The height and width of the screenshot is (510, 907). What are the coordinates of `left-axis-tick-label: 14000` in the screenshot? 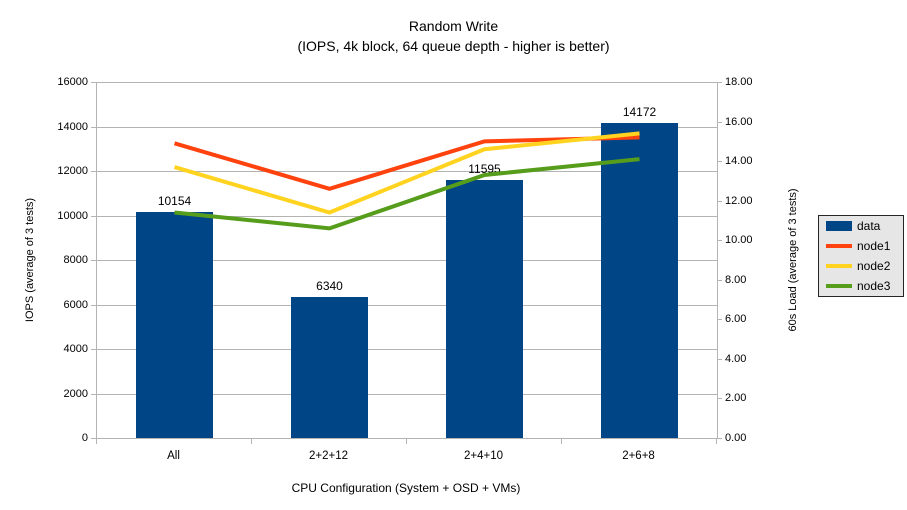 It's located at (72, 126).